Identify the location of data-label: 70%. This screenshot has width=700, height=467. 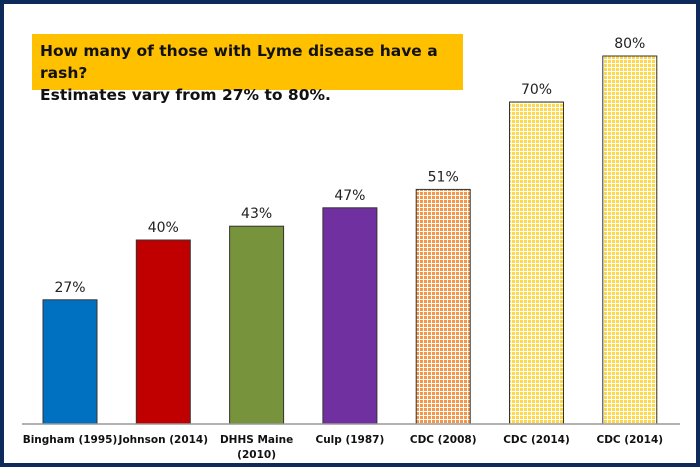
(536, 90).